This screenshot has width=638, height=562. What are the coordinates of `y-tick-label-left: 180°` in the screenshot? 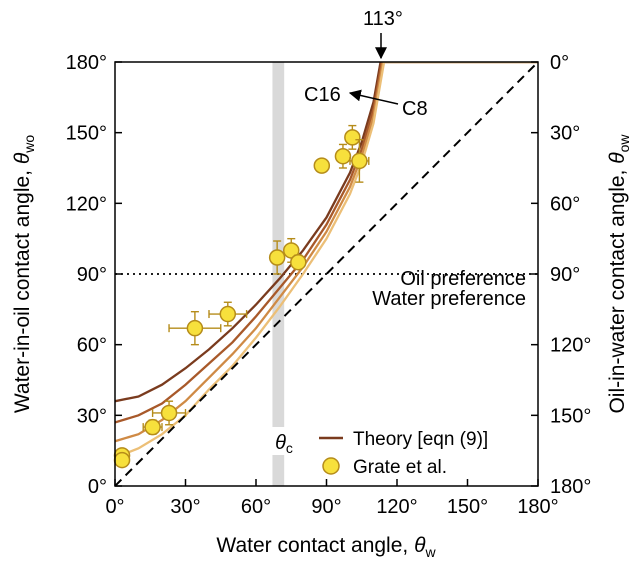 It's located at (86, 63).